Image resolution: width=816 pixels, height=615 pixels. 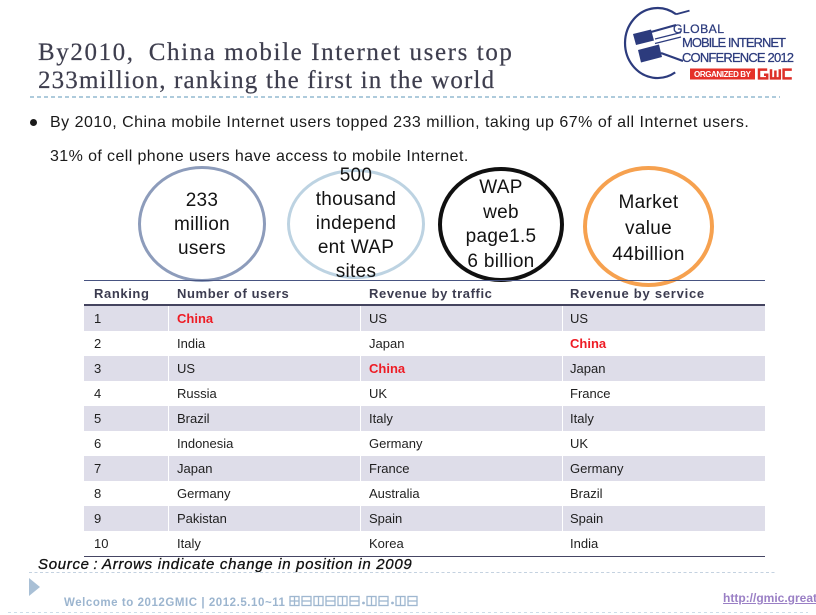 What do you see at coordinates (698, 29) in the screenshot?
I see `svg-text: GLOBAL` at bounding box center [698, 29].